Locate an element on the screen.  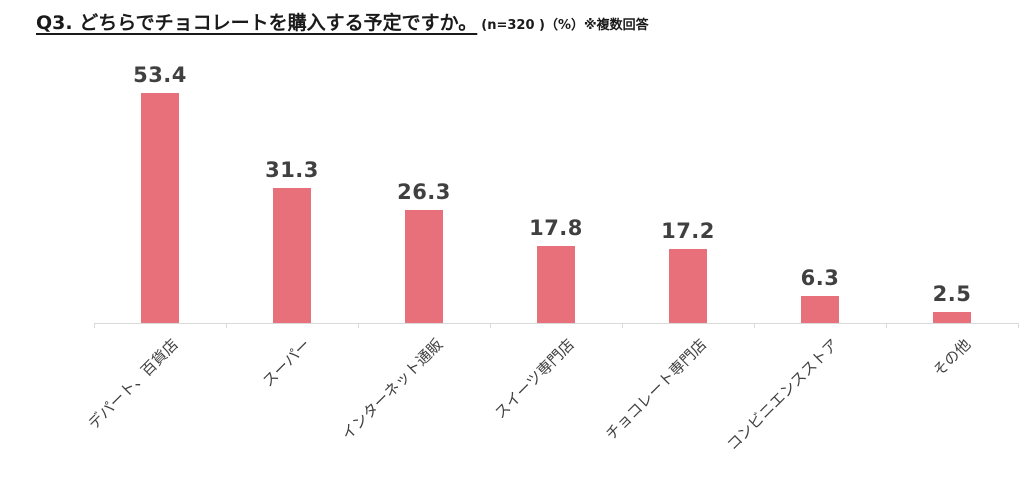
bar-column: 26.3 インターネット通販 is located at coordinates (414, 268).